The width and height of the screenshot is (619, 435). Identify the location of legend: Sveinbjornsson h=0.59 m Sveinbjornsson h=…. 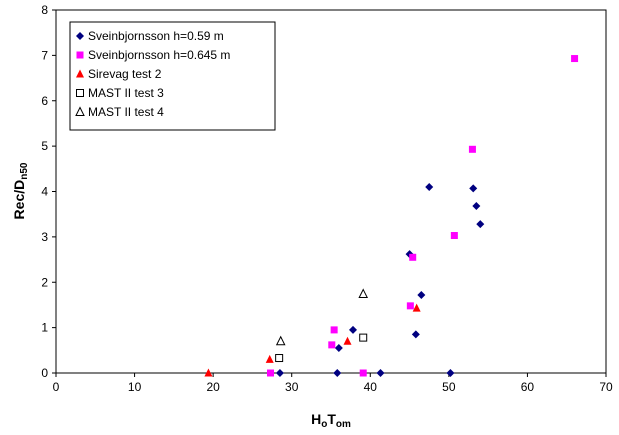
(172, 76).